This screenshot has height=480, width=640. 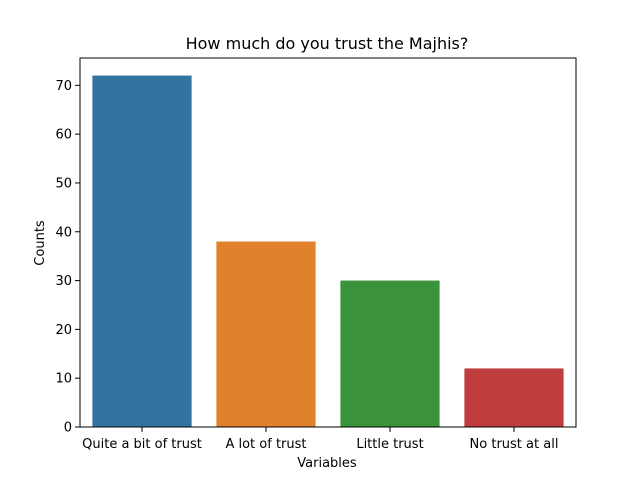 What do you see at coordinates (514, 444) in the screenshot?
I see `x-tick-label: No trust at all` at bounding box center [514, 444].